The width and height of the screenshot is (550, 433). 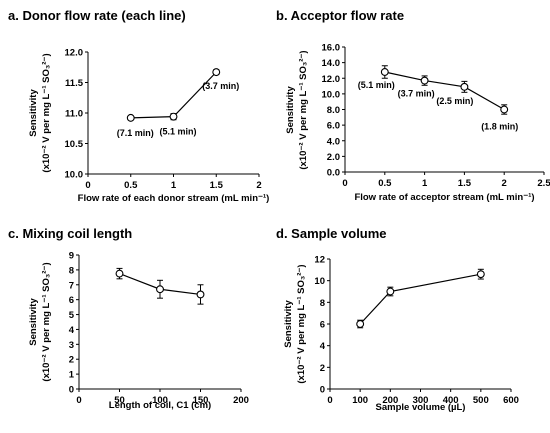 I want to click on chart-title: b. Acceptor flow rate, so click(x=340, y=15).